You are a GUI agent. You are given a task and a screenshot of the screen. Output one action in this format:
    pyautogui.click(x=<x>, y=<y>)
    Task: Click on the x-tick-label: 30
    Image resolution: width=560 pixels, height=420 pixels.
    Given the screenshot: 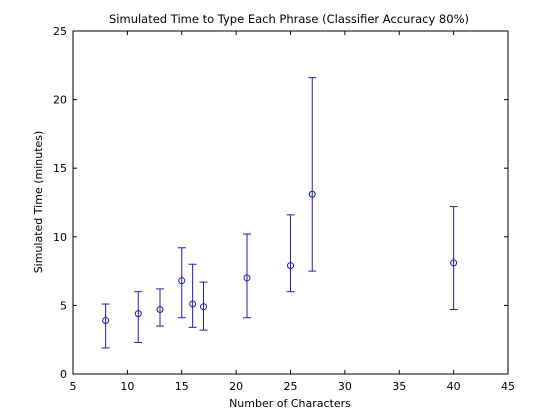 What is the action you would take?
    pyautogui.click(x=345, y=386)
    